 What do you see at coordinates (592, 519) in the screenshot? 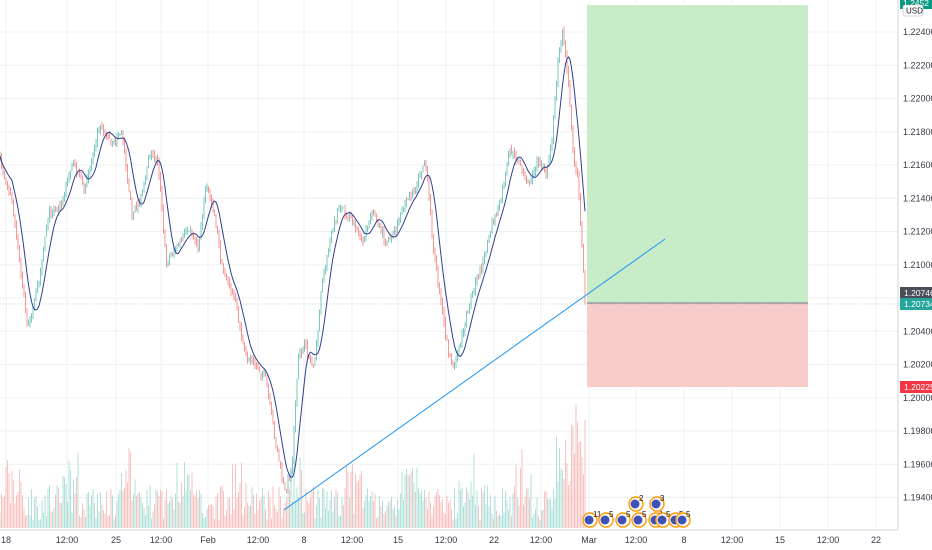
I see `event-marker: 11` at bounding box center [592, 519].